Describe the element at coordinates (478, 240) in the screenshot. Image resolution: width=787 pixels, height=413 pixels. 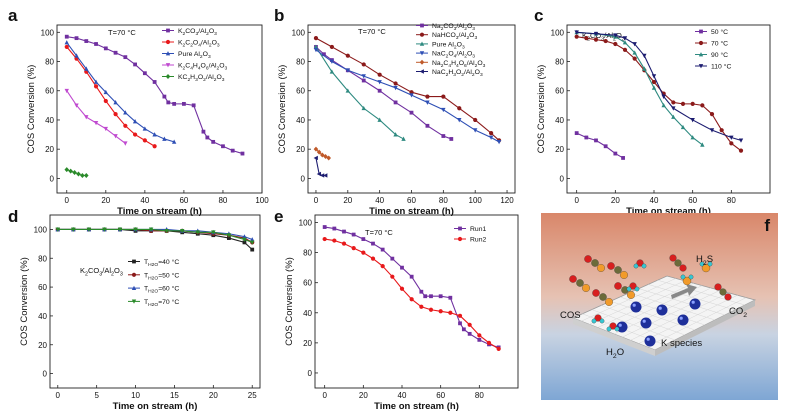
I see `legend-entry: Run2` at that location.